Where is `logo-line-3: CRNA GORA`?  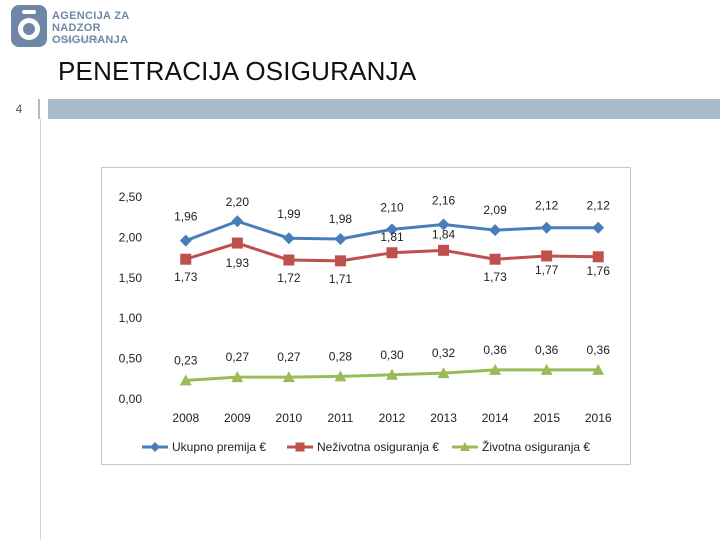
logo-line-3: CRNA GORA is located at coordinates (79, 41).